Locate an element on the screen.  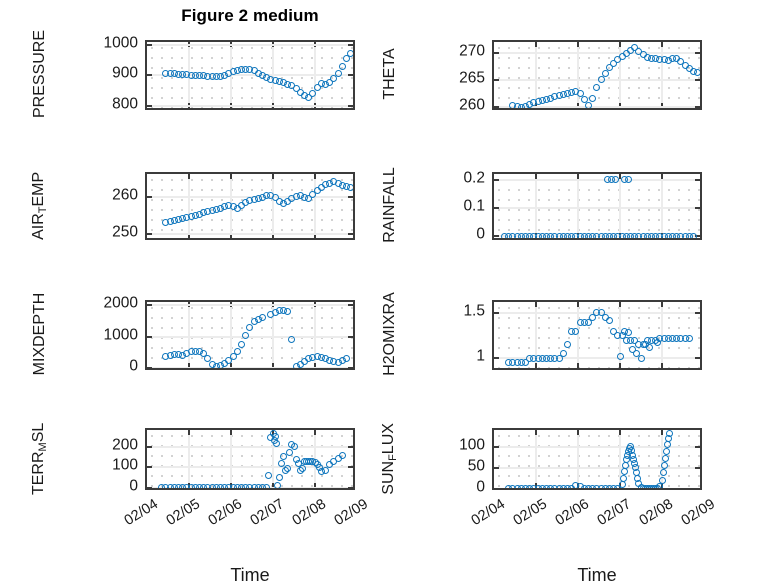
axes-h2omixra is located at coordinates (597, 335).